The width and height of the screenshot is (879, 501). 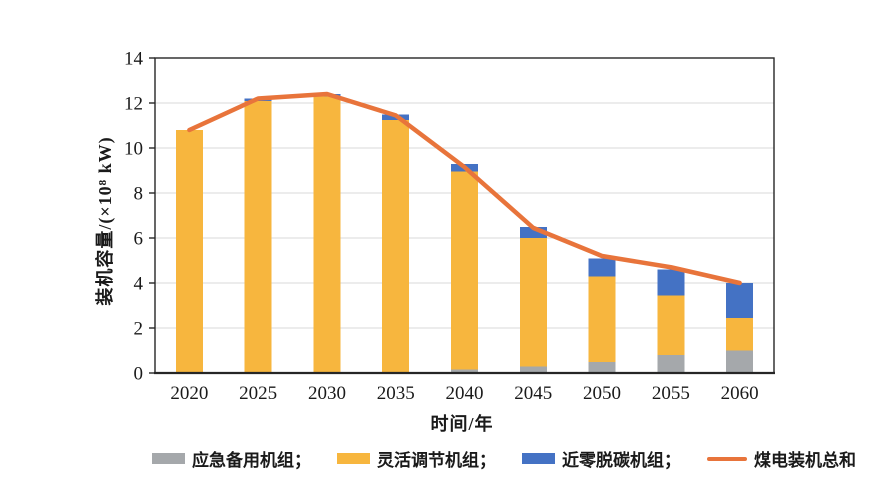 I want to click on y-tick-label: 6, so click(x=139, y=239).